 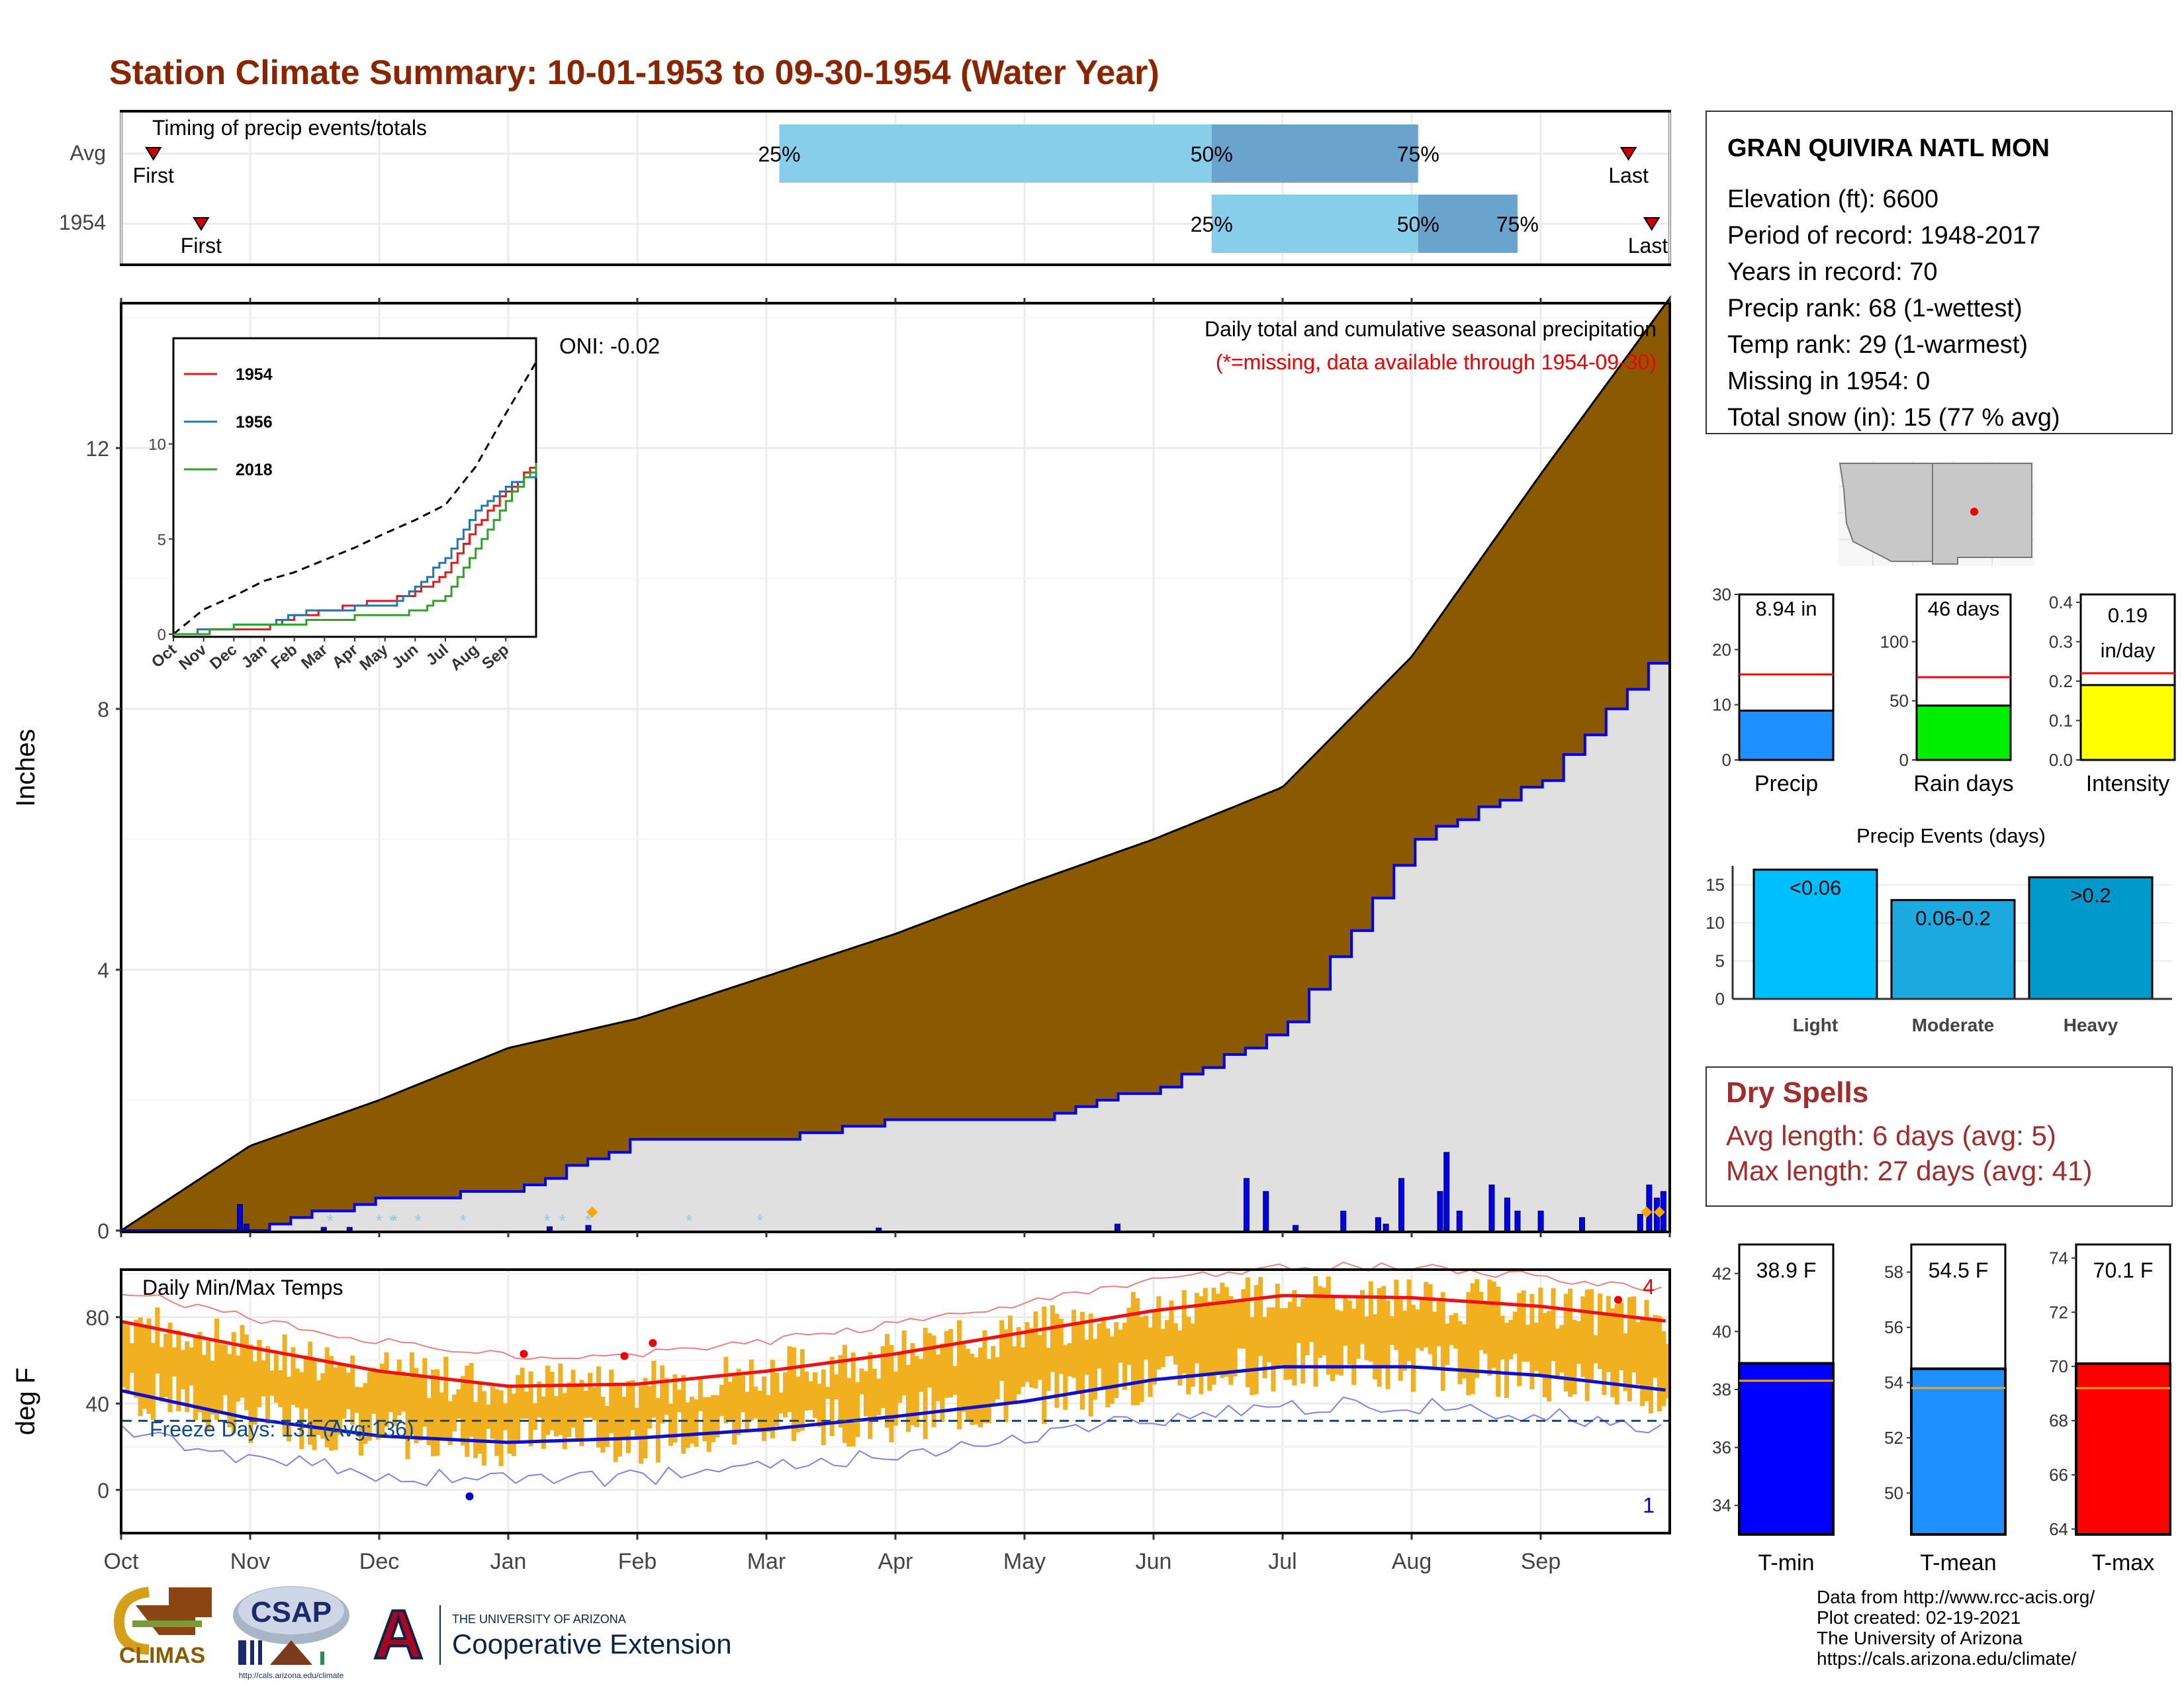 I want to click on snow-marker: *, so click(x=588, y=1221).